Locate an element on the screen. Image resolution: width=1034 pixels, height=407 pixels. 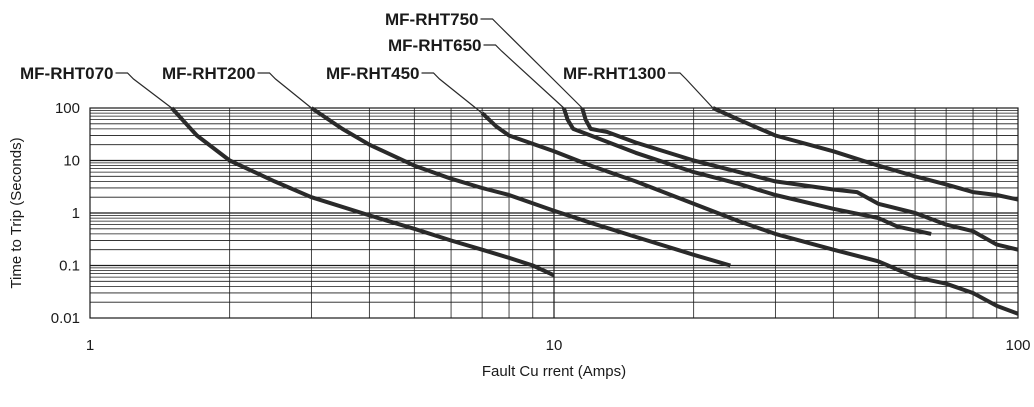
series-line-mf-rht650 is located at coordinates (746, 171).